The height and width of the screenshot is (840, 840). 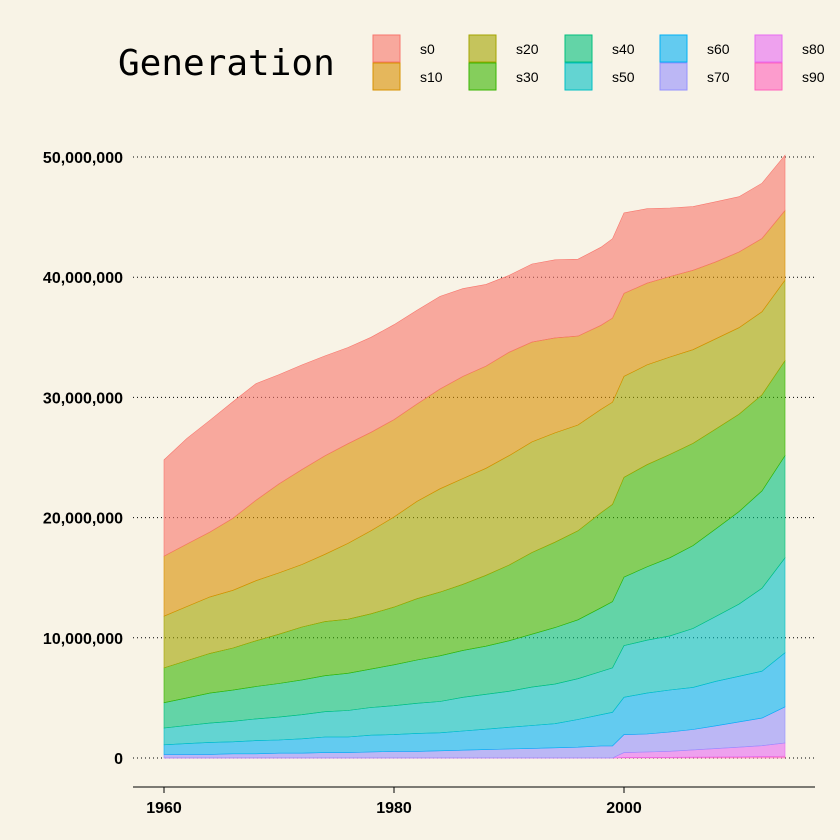 I want to click on legend-title: Generation, so click(x=226, y=63).